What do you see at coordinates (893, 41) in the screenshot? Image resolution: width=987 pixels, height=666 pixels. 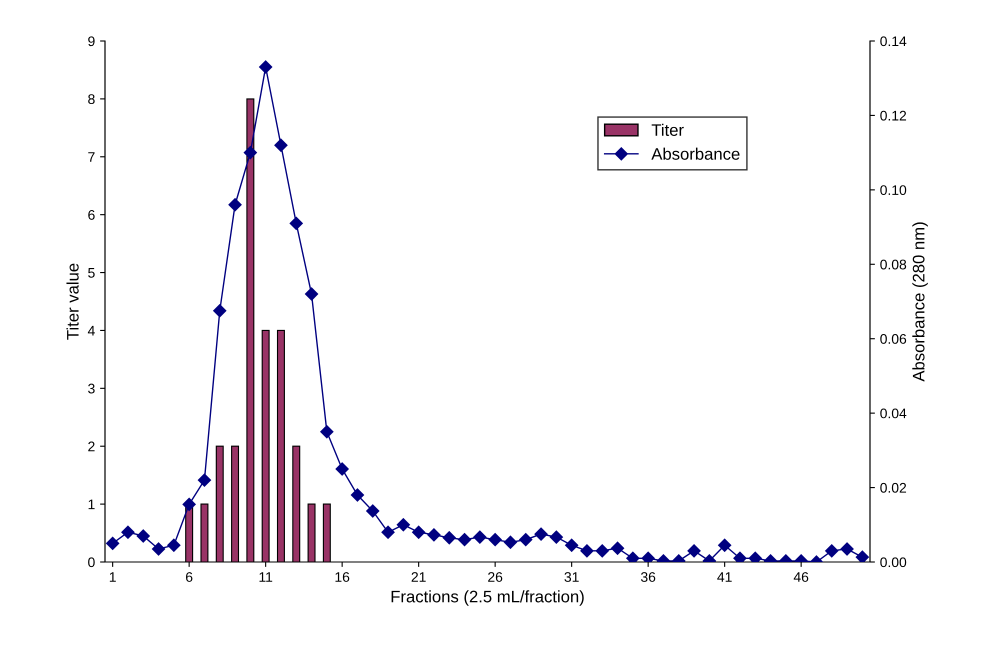 I see `y2-tick-label: 0.14` at bounding box center [893, 41].